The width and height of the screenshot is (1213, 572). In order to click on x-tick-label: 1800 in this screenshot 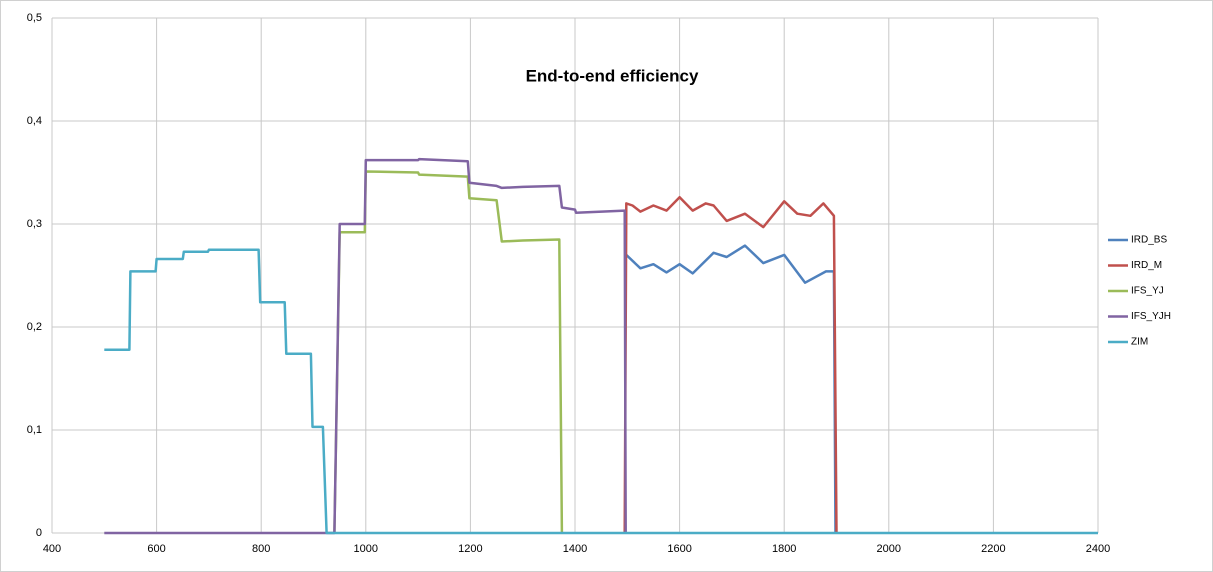, I will do `click(784, 549)`.